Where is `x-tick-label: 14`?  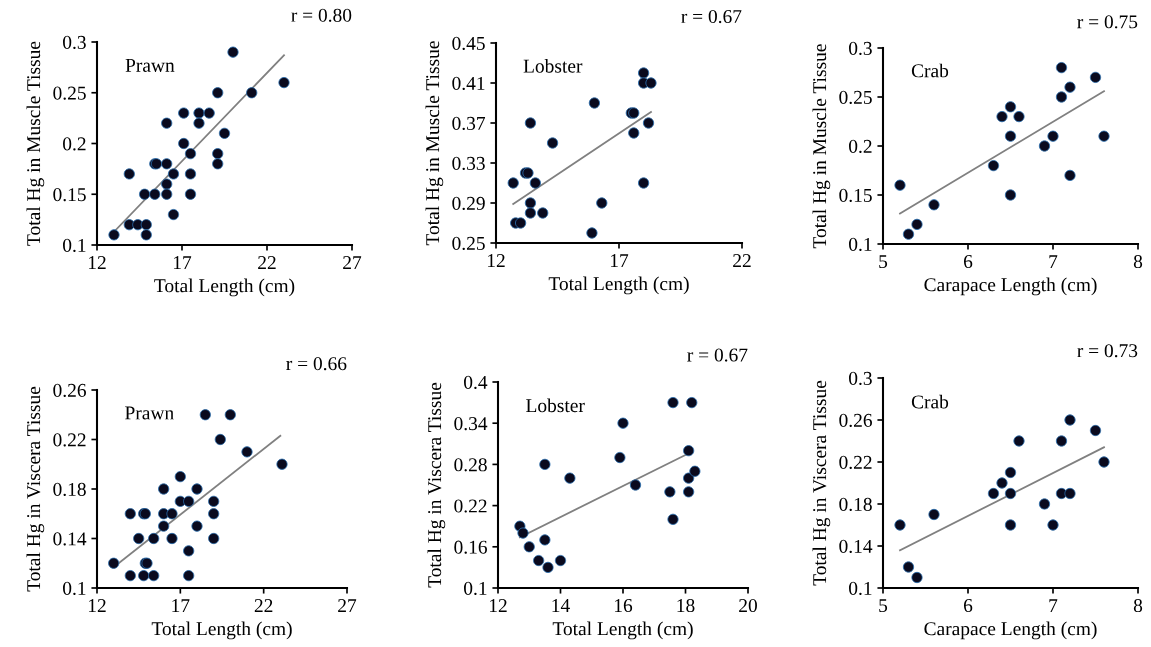 x-tick-label: 14 is located at coordinates (561, 605).